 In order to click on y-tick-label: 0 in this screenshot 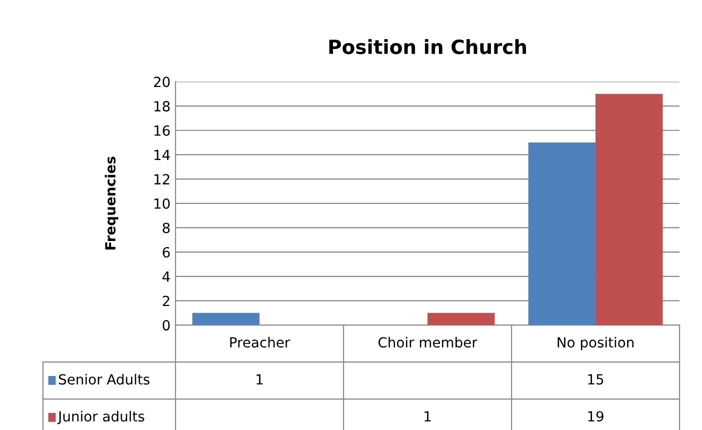, I will do `click(166, 325)`.